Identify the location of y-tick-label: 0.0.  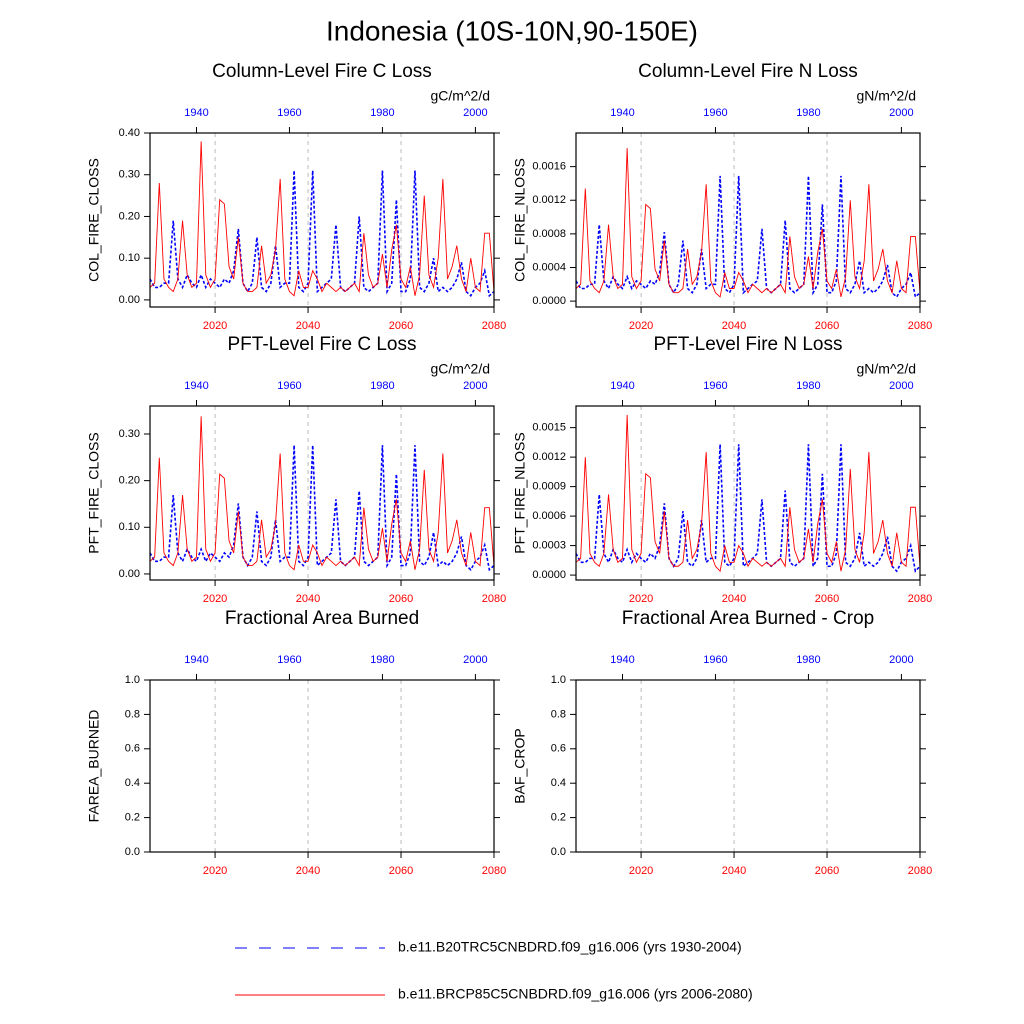
(132, 852).